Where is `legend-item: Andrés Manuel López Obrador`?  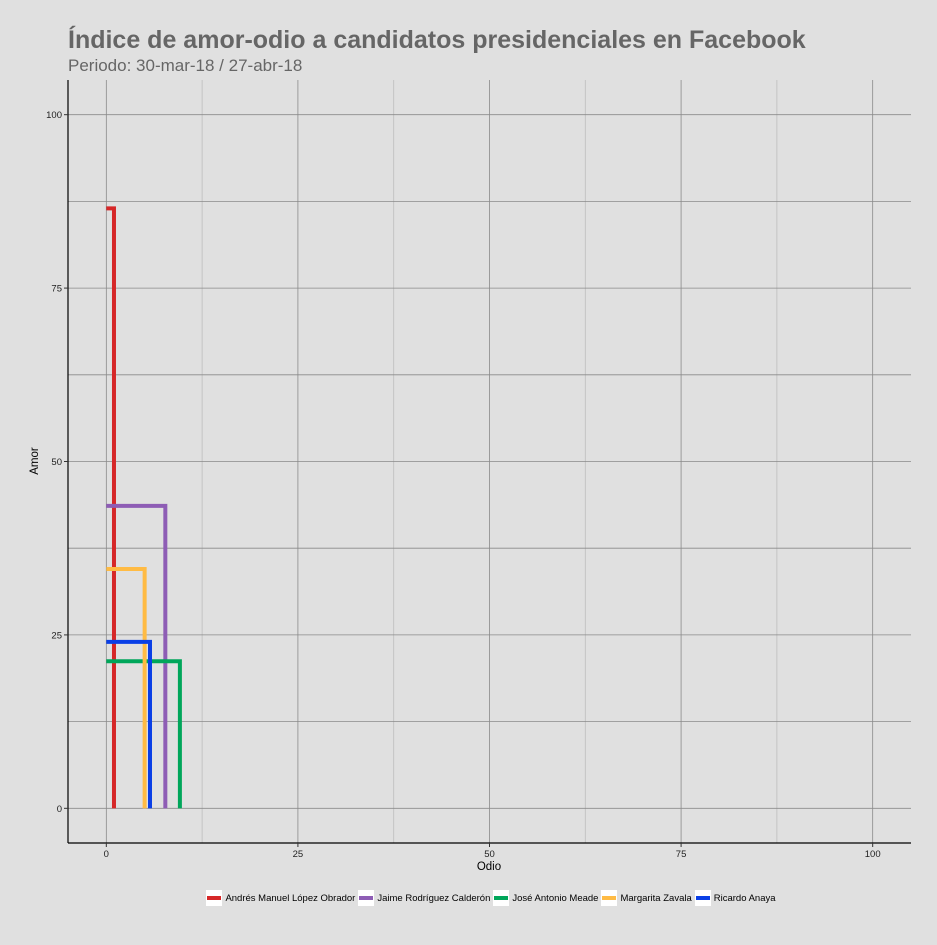
legend-item: Andrés Manuel López Obrador is located at coordinates (282, 898).